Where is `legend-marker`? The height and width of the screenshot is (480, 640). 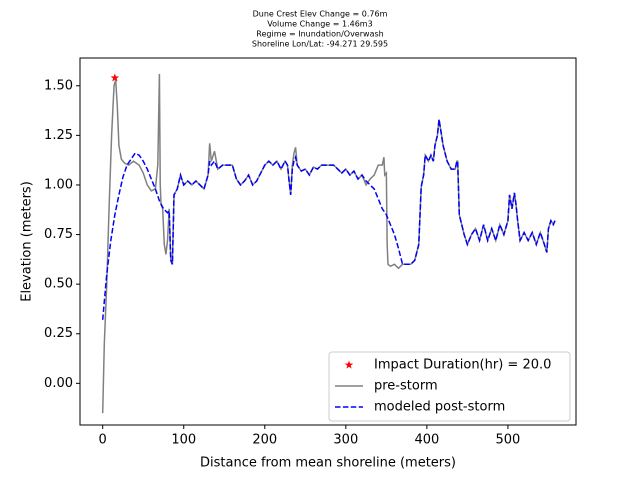 legend-marker is located at coordinates (349, 364).